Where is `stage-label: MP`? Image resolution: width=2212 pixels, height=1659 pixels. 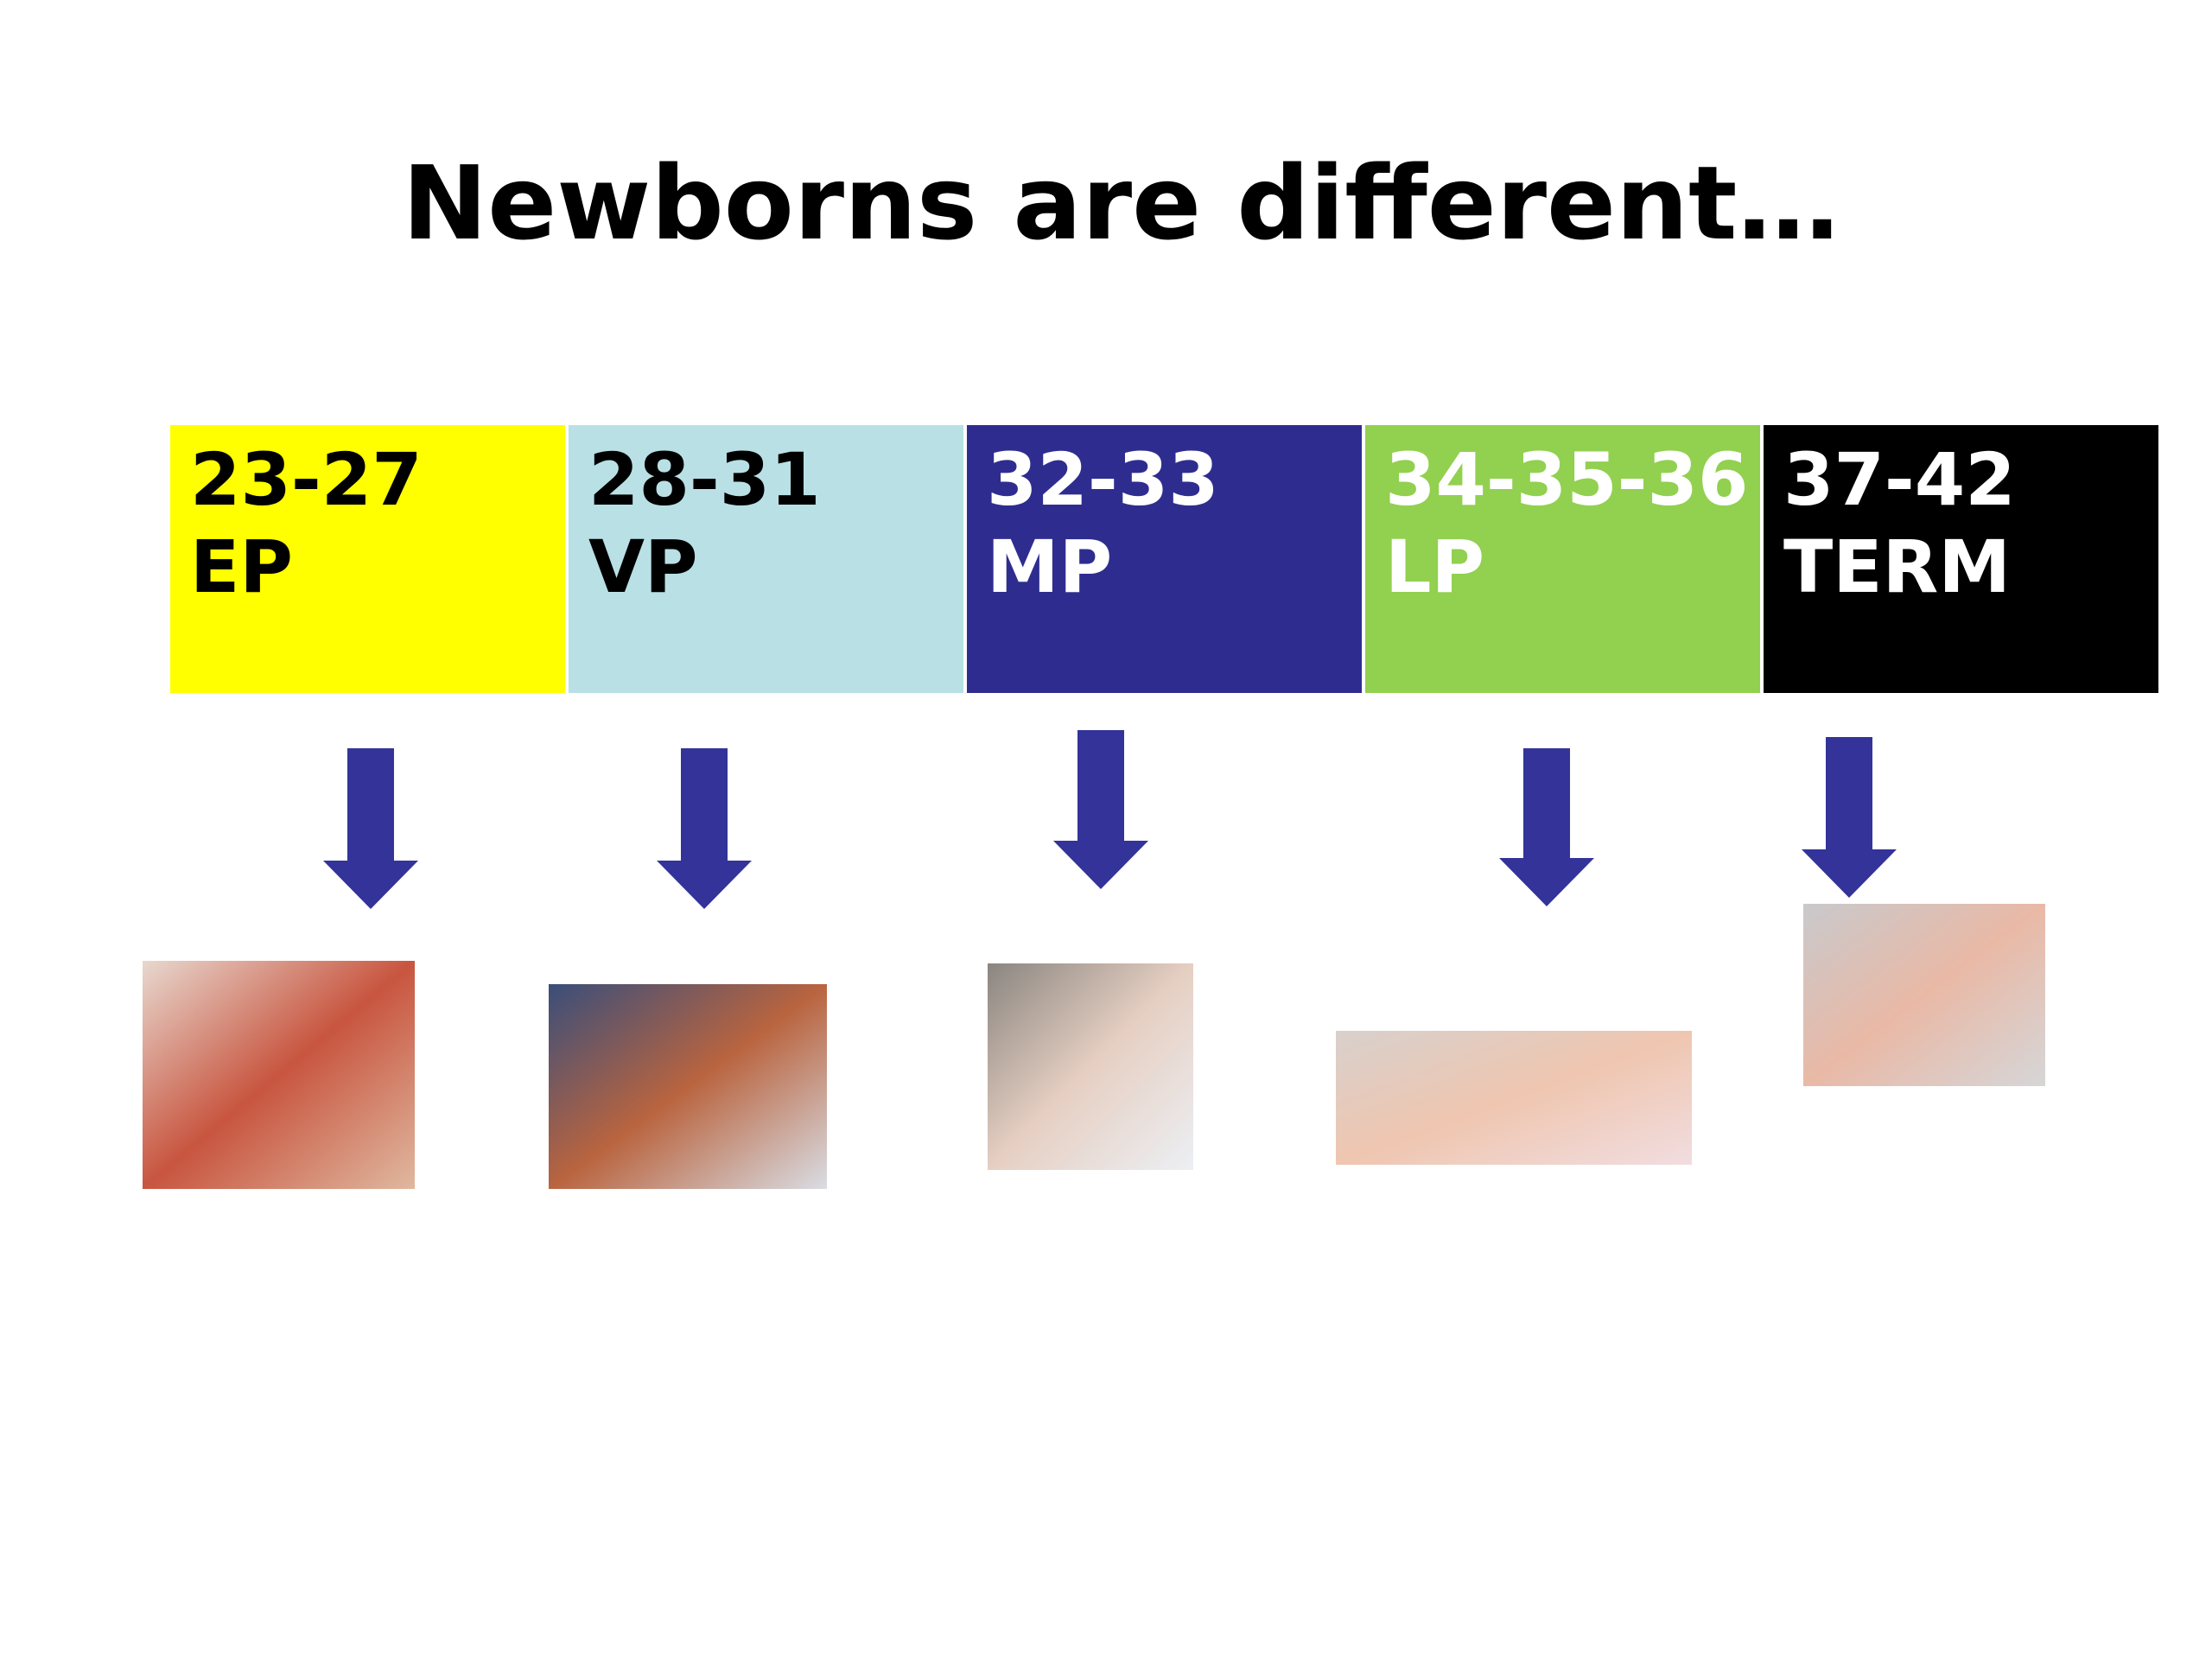 stage-label: MP is located at coordinates (1049, 566).